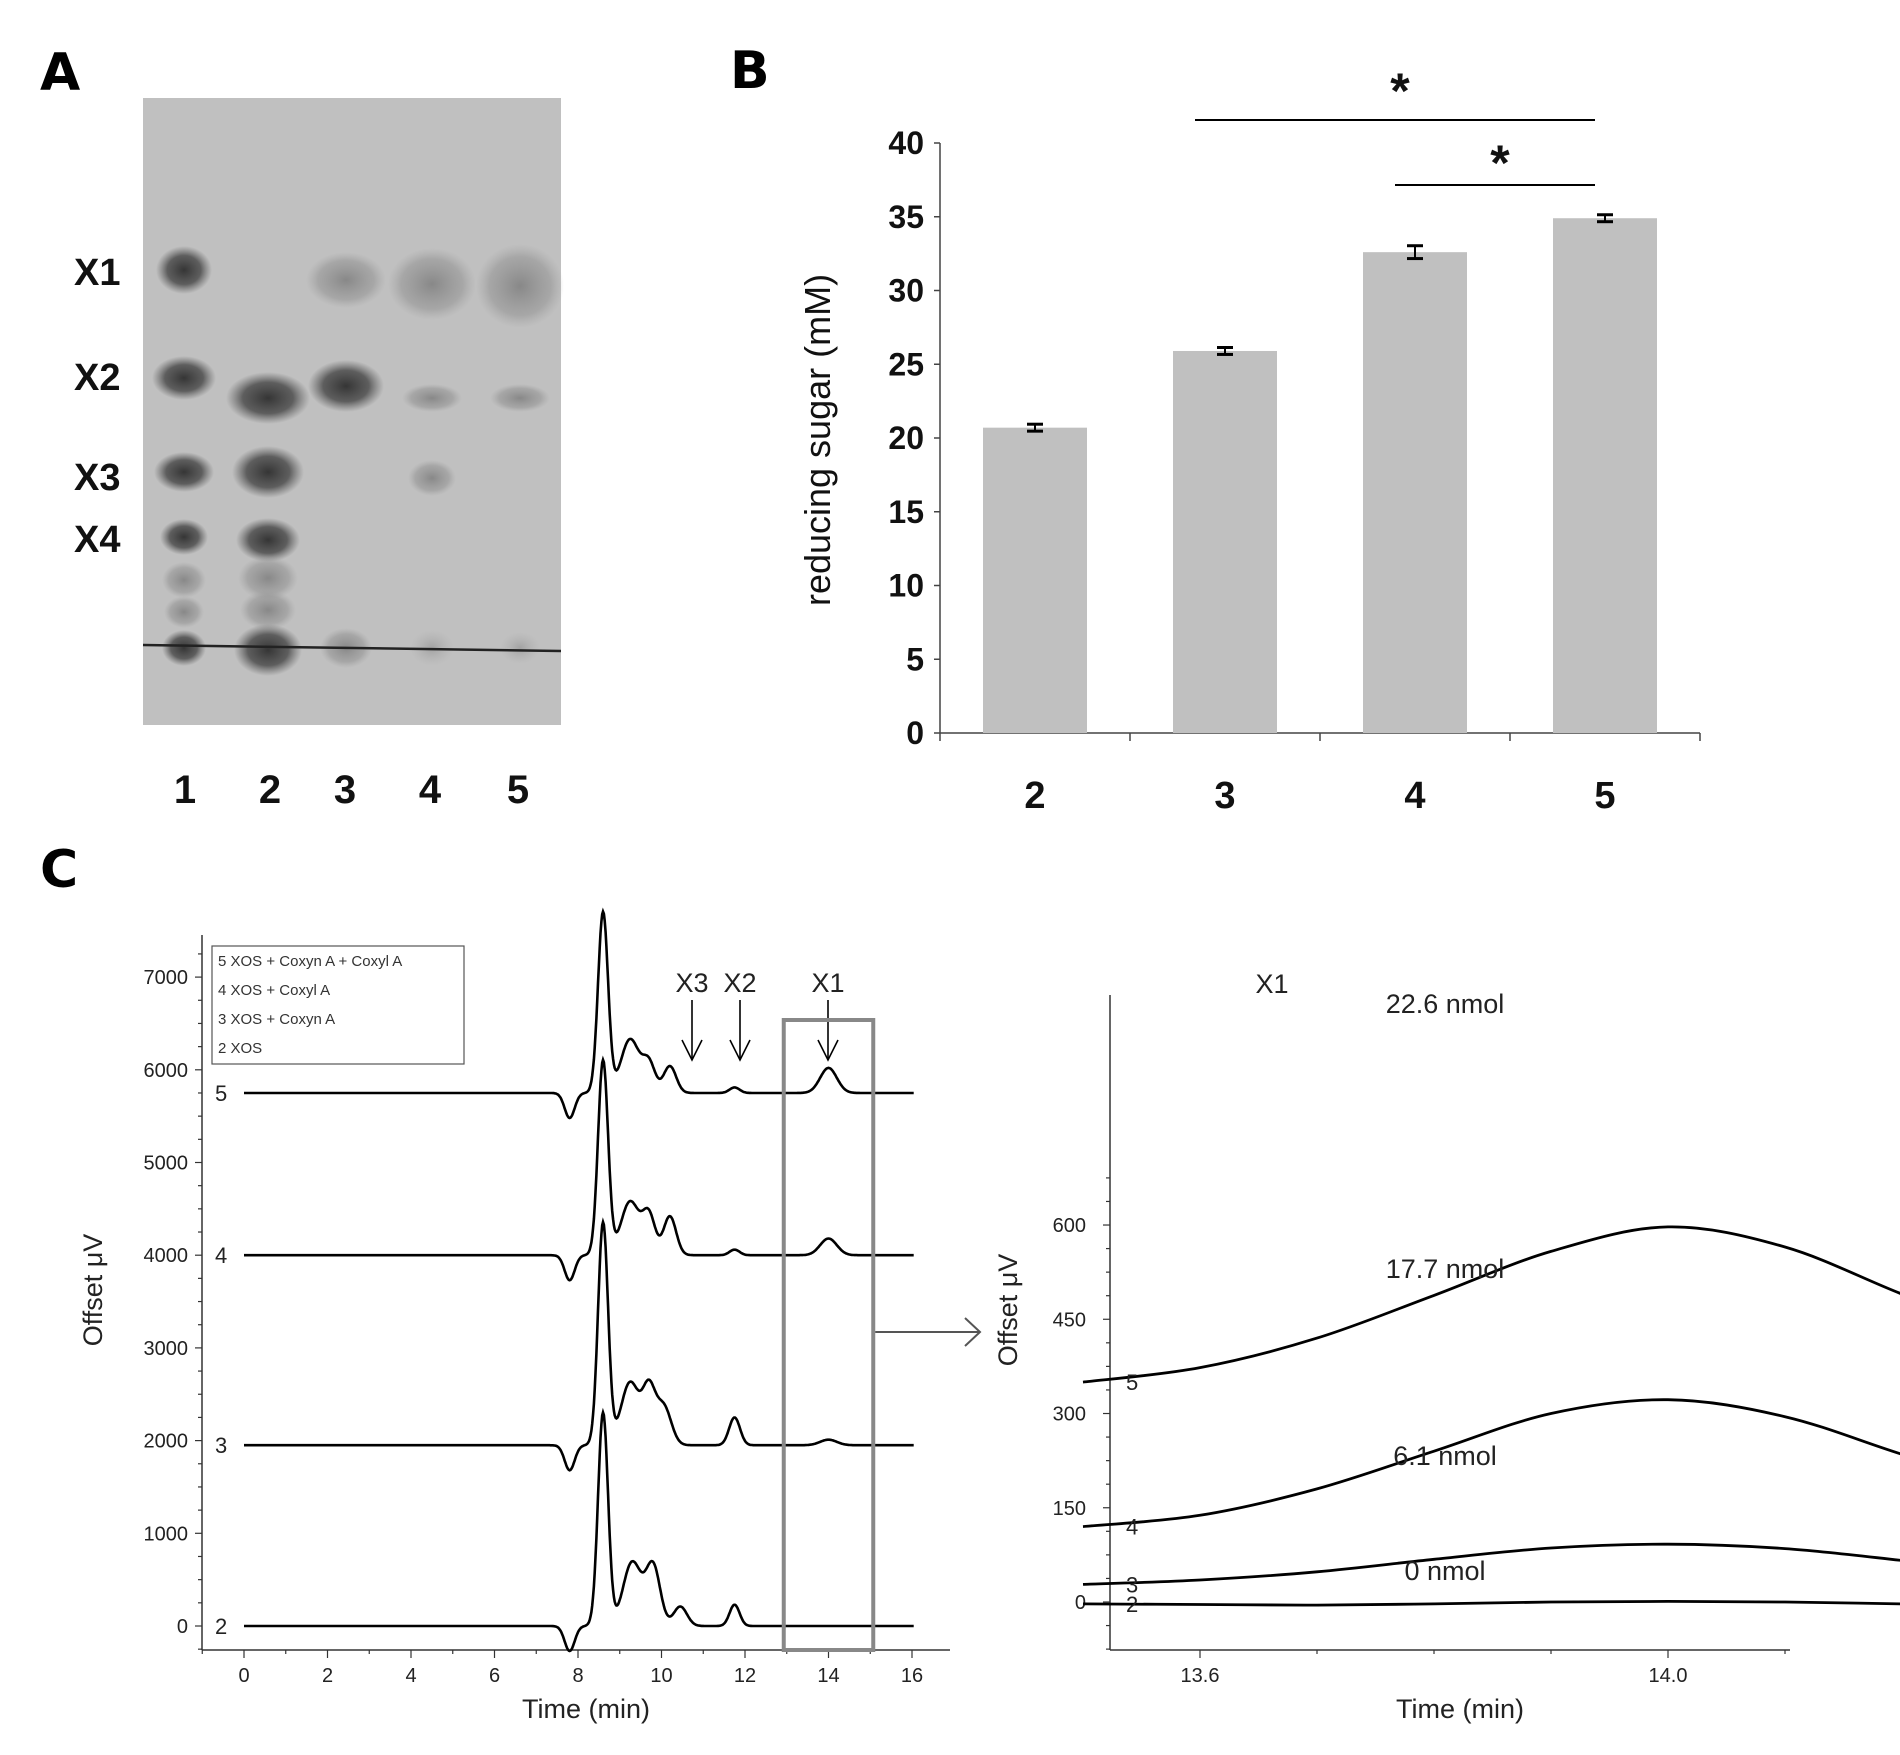 This screenshot has width=1900, height=1755. Describe the element at coordinates (1444, 1571) in the screenshot. I see `amount-label: 0 nmol` at that location.